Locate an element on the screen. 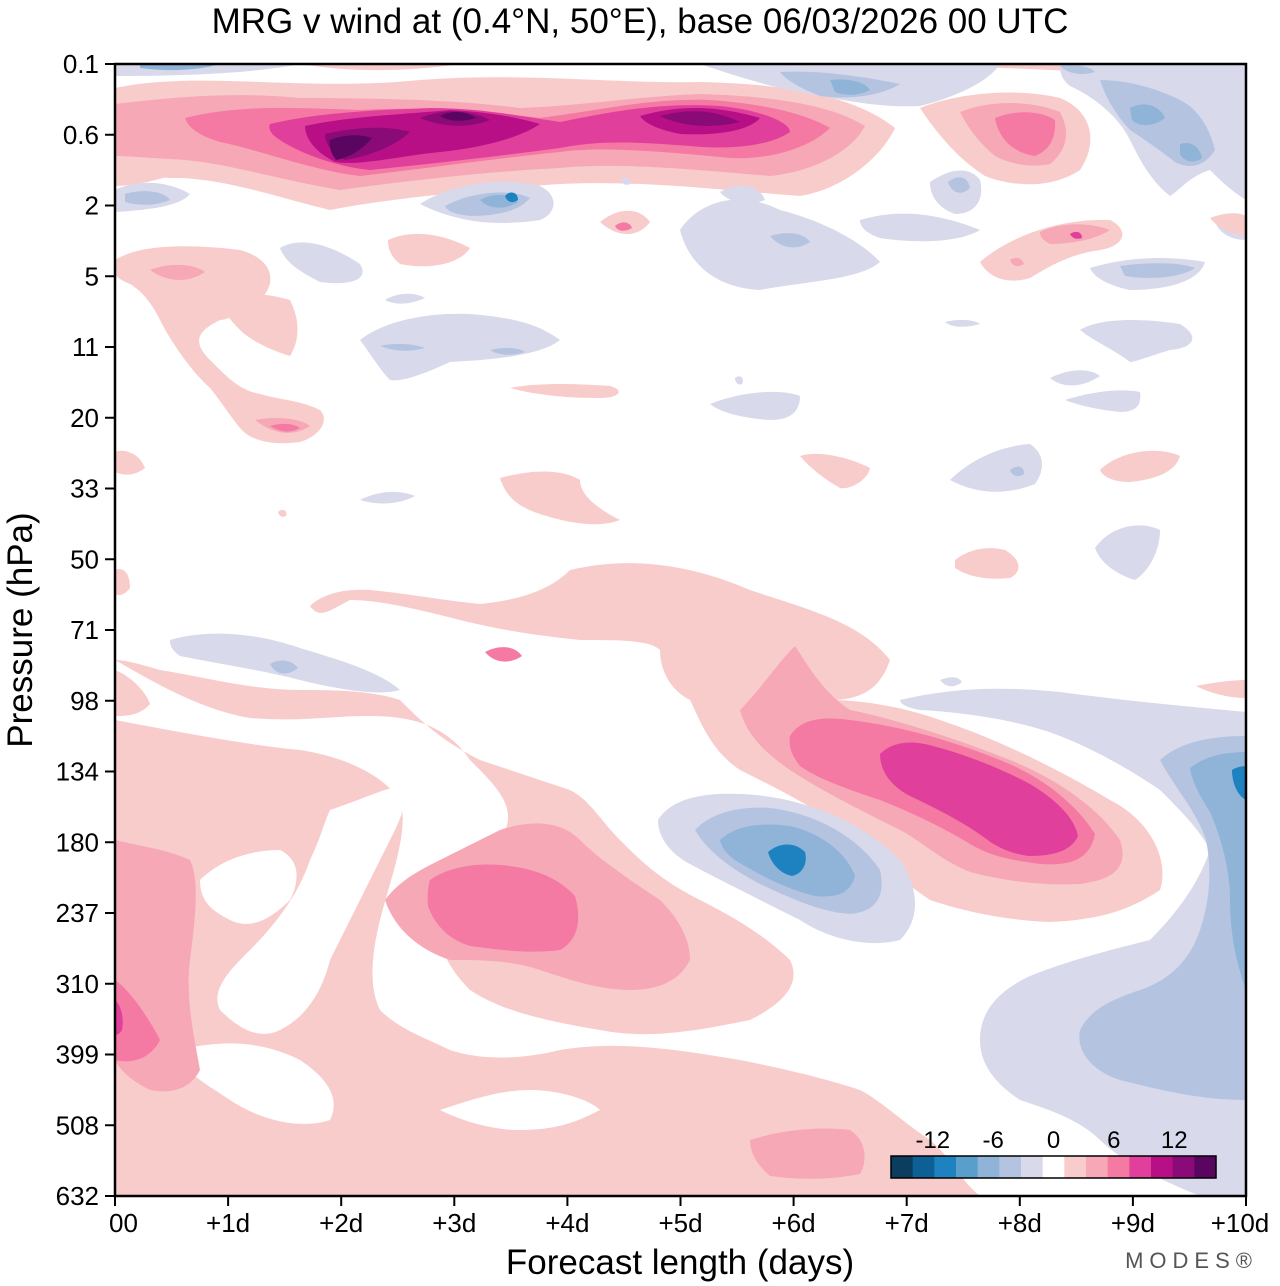  colorbar-tick-label: 0 is located at coordinates (1053, 1140).